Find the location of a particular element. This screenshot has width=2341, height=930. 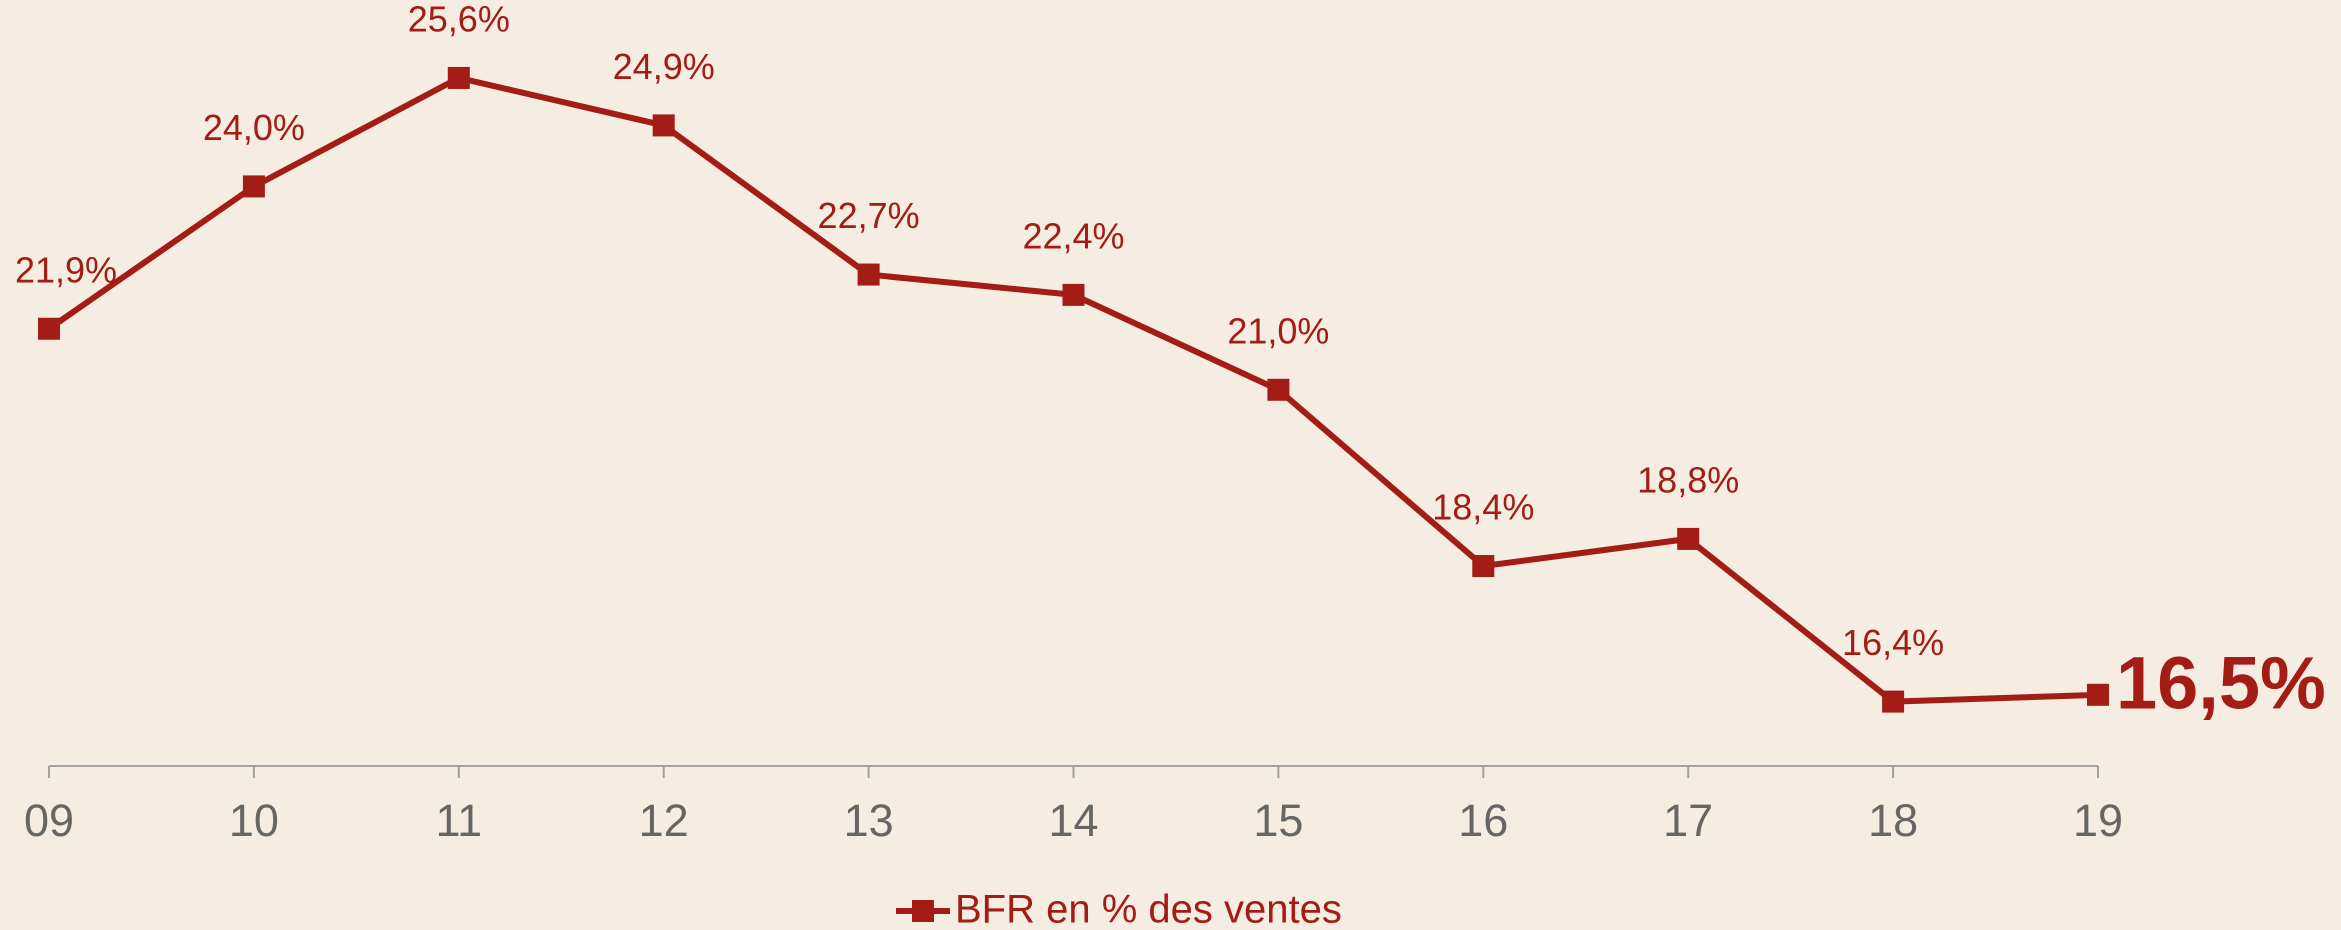

x-tick-label: 11 is located at coordinates (458, 820).